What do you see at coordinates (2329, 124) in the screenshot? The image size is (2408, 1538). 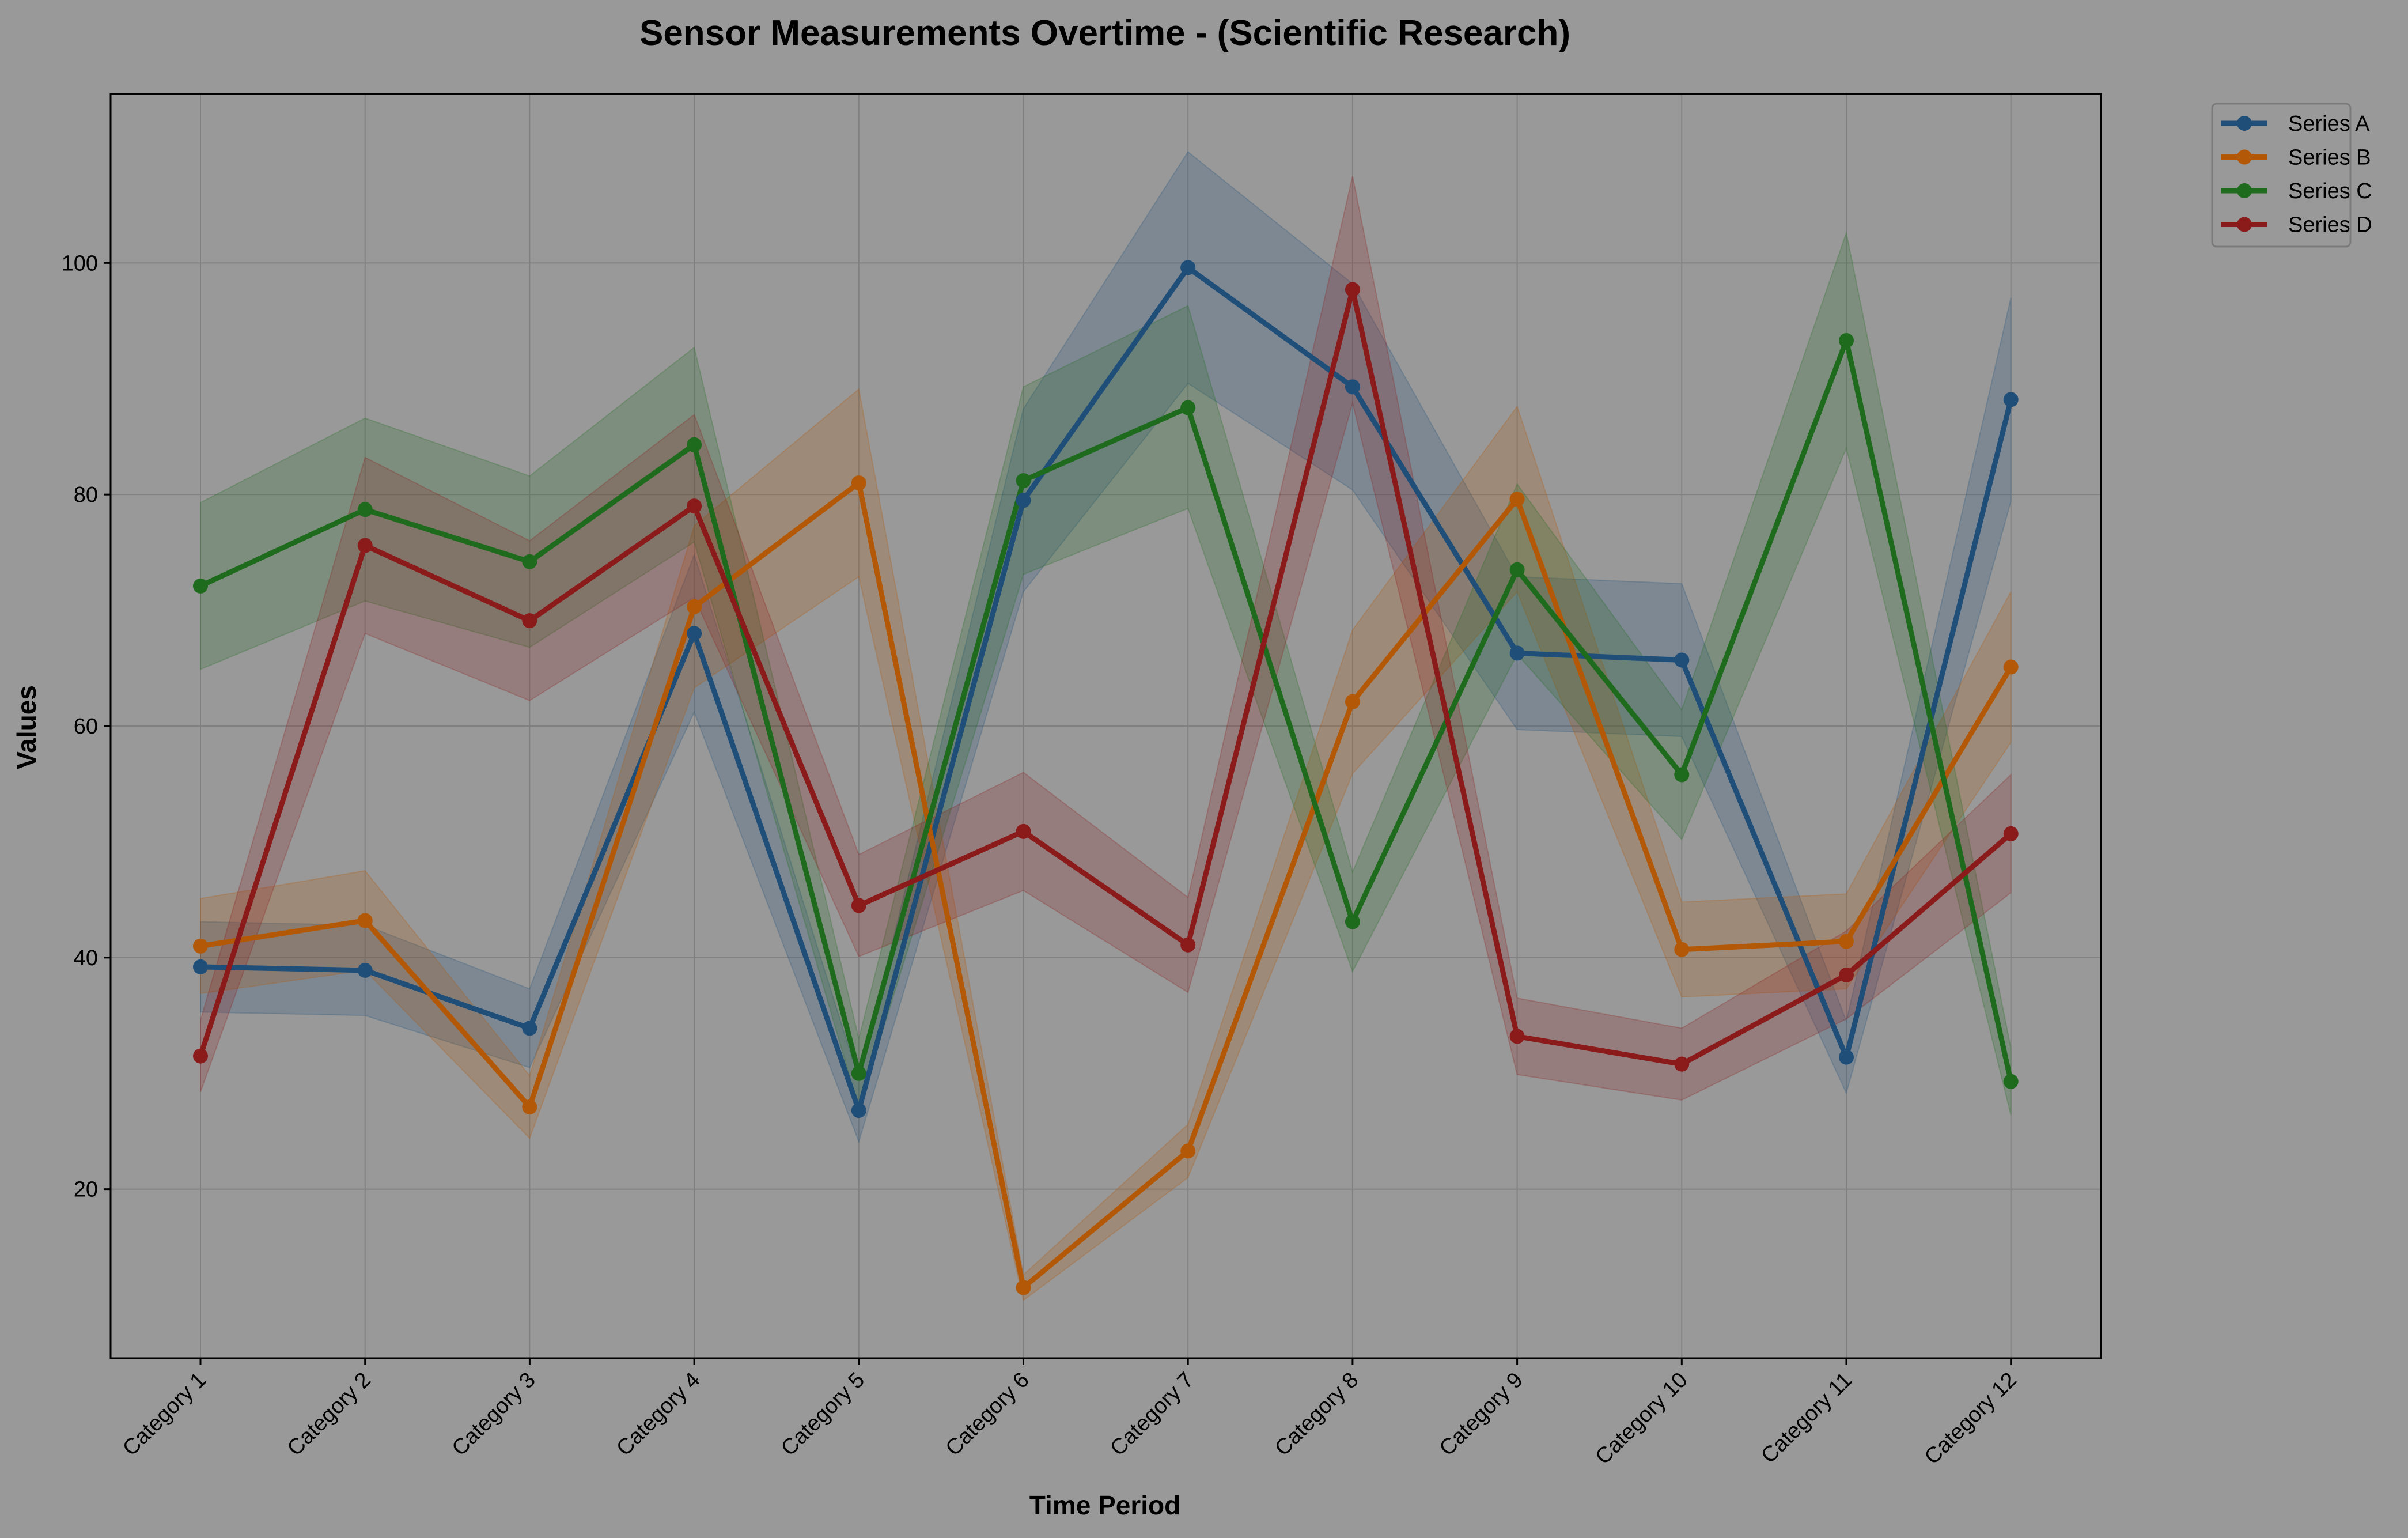 I see `legend-entry-label: Series A` at bounding box center [2329, 124].